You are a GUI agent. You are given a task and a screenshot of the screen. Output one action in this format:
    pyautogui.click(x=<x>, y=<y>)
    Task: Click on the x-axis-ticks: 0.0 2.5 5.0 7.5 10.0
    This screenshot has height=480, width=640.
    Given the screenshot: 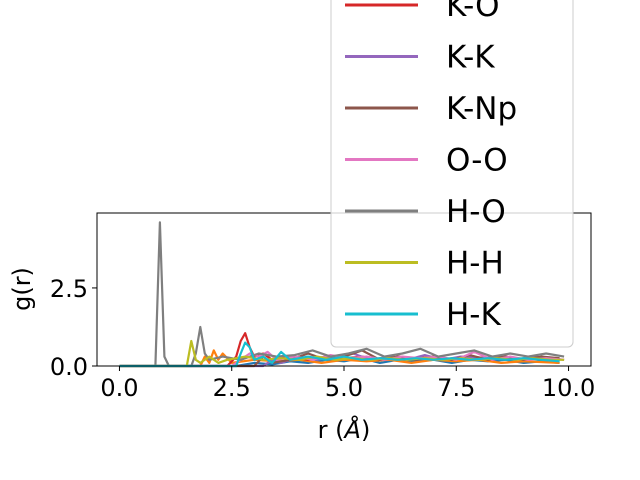 What is the action you would take?
    pyautogui.click(x=347, y=384)
    